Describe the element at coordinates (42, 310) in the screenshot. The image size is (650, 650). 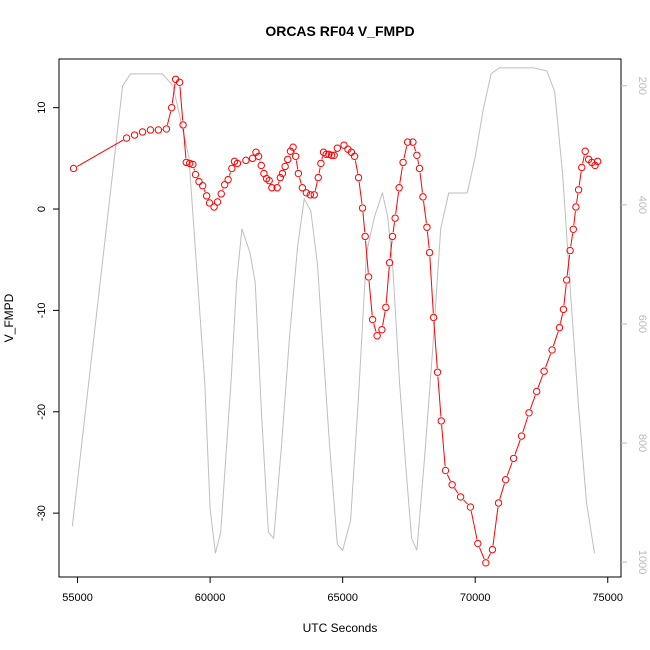
I see `y-tick-label: -10` at that location.